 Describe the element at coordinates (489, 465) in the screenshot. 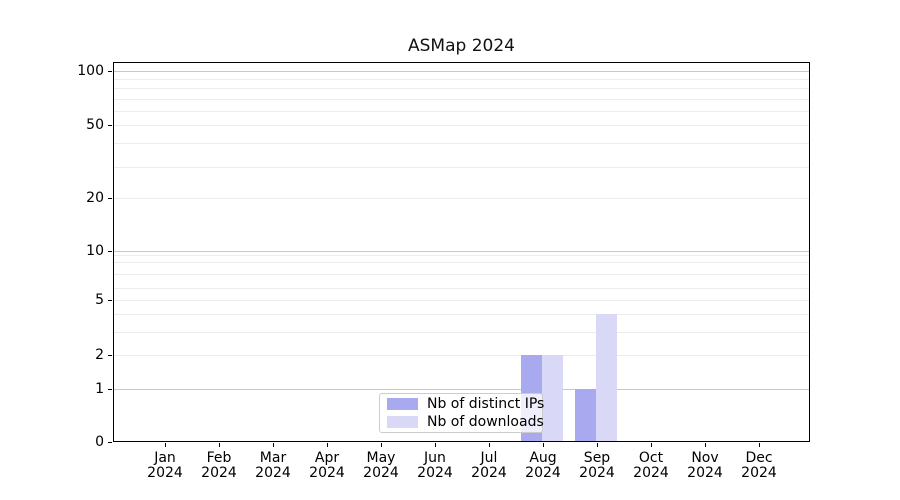

I see `x-axis-tick-label: Jul 2024` at that location.